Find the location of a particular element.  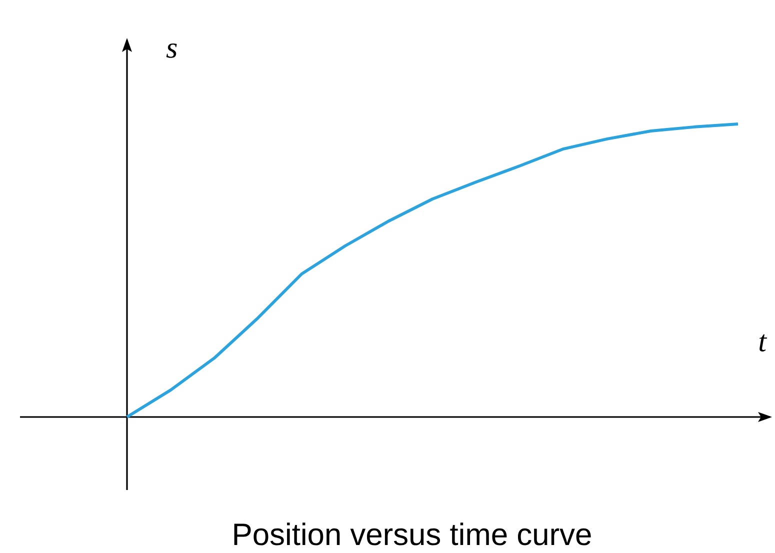

text: Position versus time curve is located at coordinates (412, 534).